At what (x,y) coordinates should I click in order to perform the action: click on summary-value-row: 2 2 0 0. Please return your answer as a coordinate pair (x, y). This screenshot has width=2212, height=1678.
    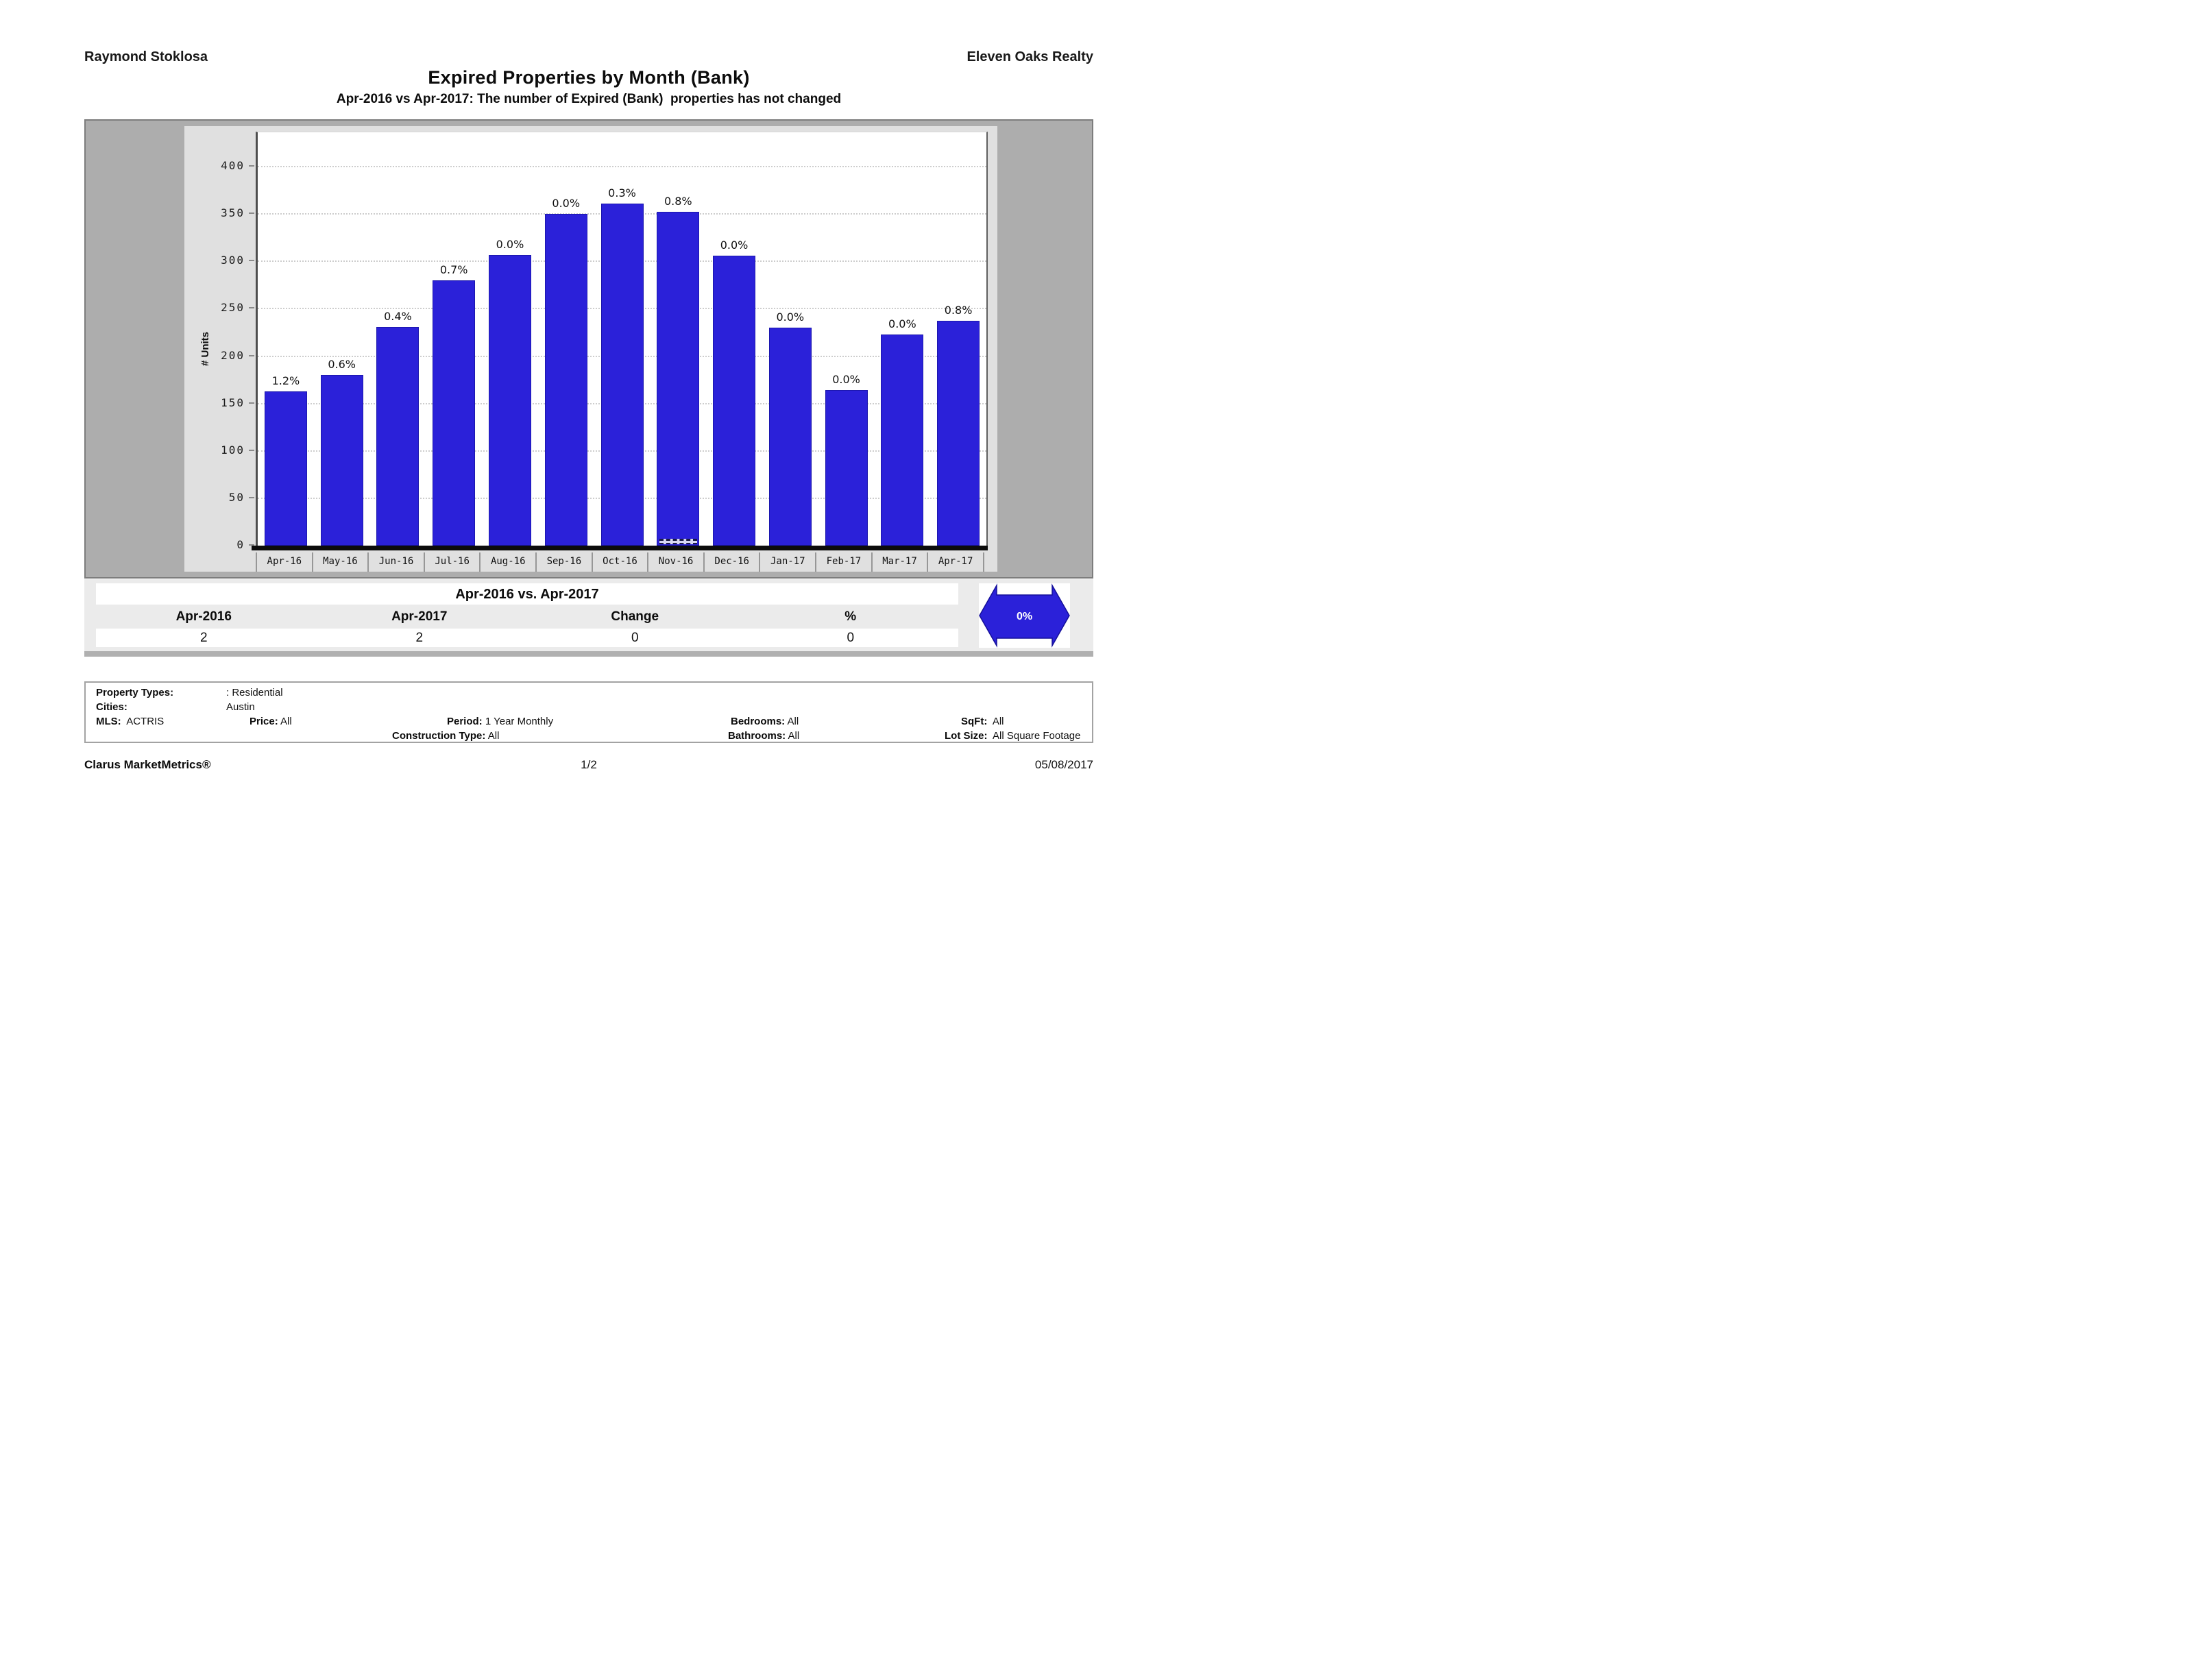
    Looking at the image, I should click on (527, 638).